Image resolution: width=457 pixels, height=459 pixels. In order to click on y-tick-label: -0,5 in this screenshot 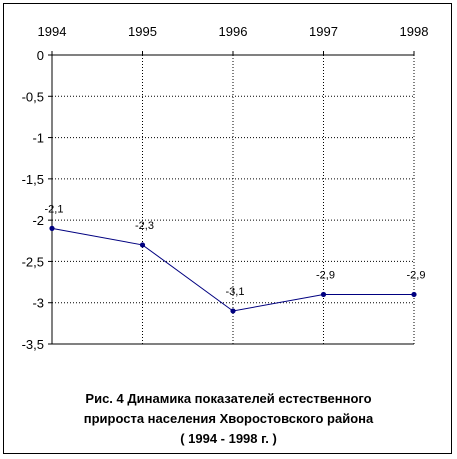, I will do `click(33, 96)`.